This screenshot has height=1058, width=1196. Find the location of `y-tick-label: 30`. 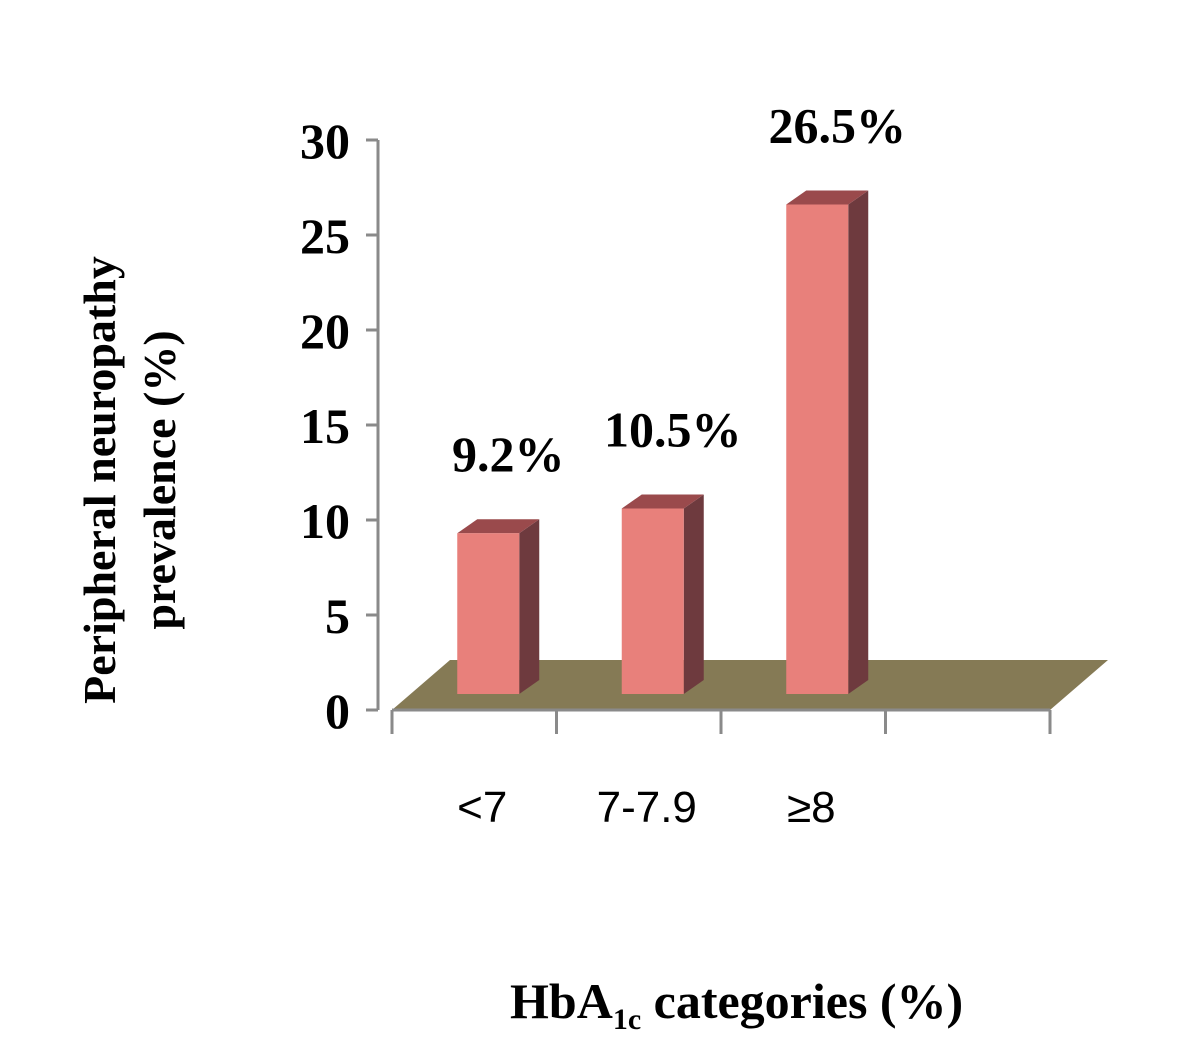

y-tick-label: 30 is located at coordinates (325, 141).